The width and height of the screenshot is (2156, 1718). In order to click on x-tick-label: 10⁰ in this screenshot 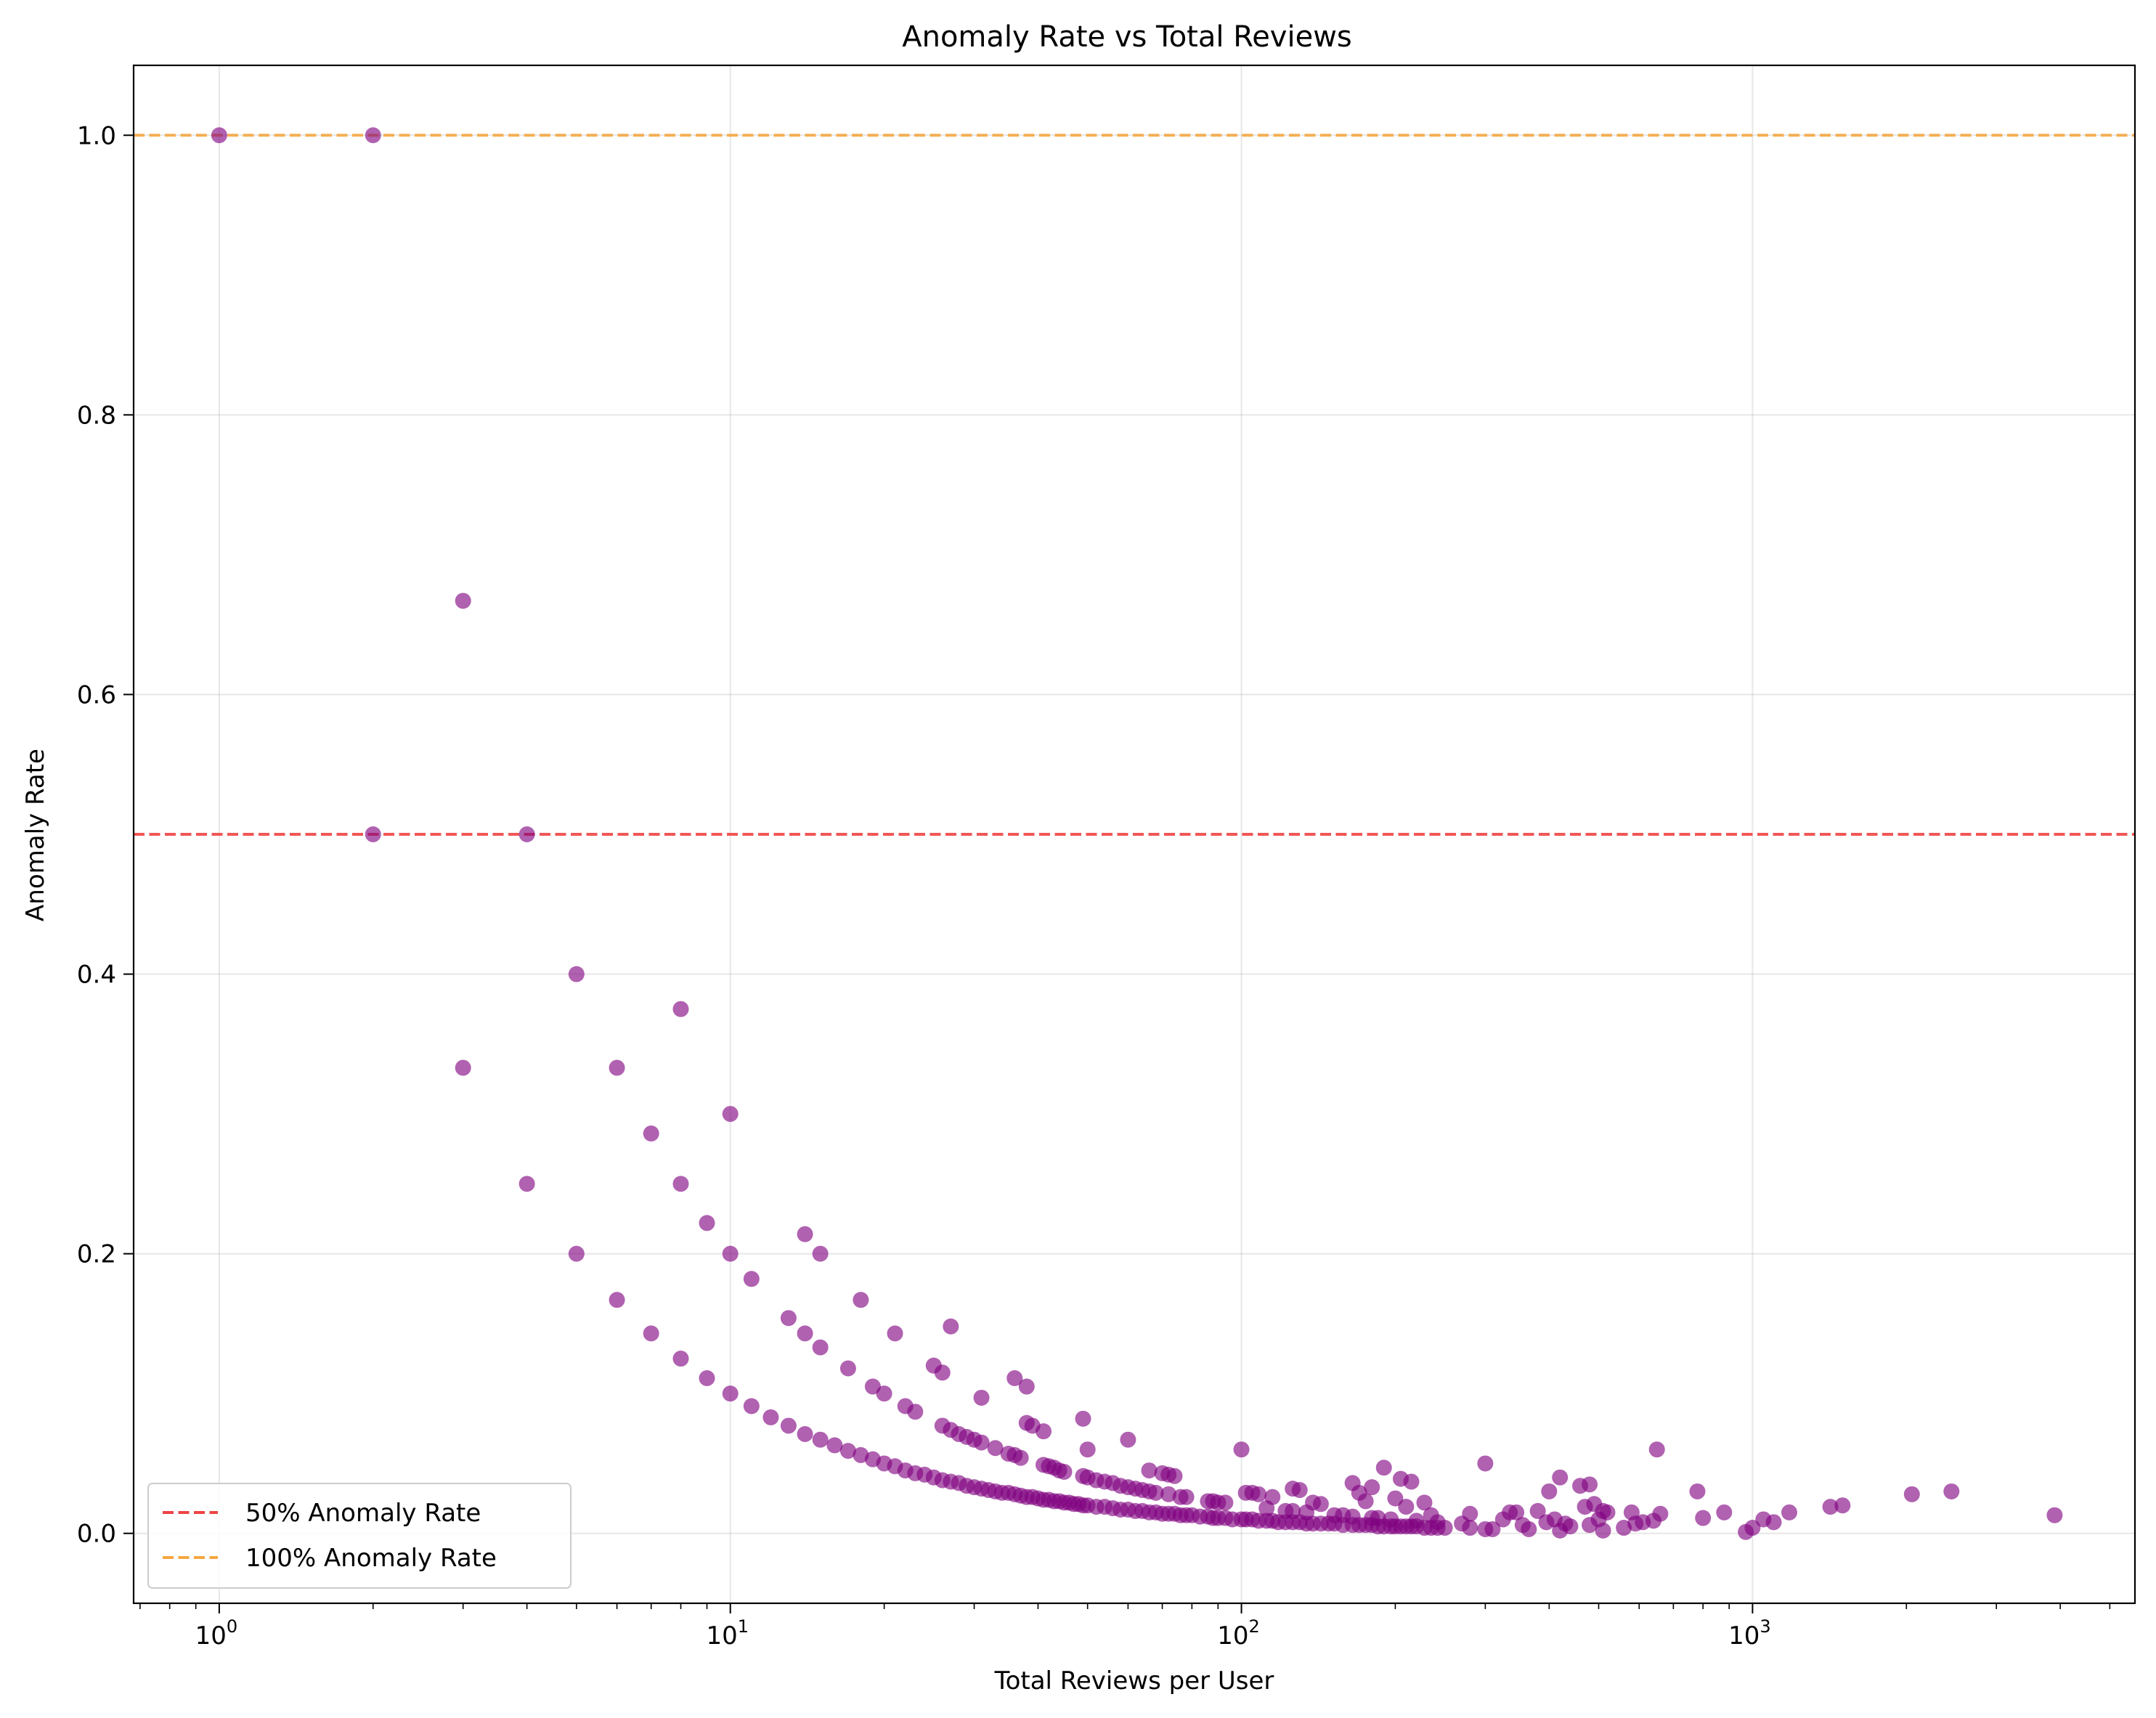, I will do `click(216, 1633)`.